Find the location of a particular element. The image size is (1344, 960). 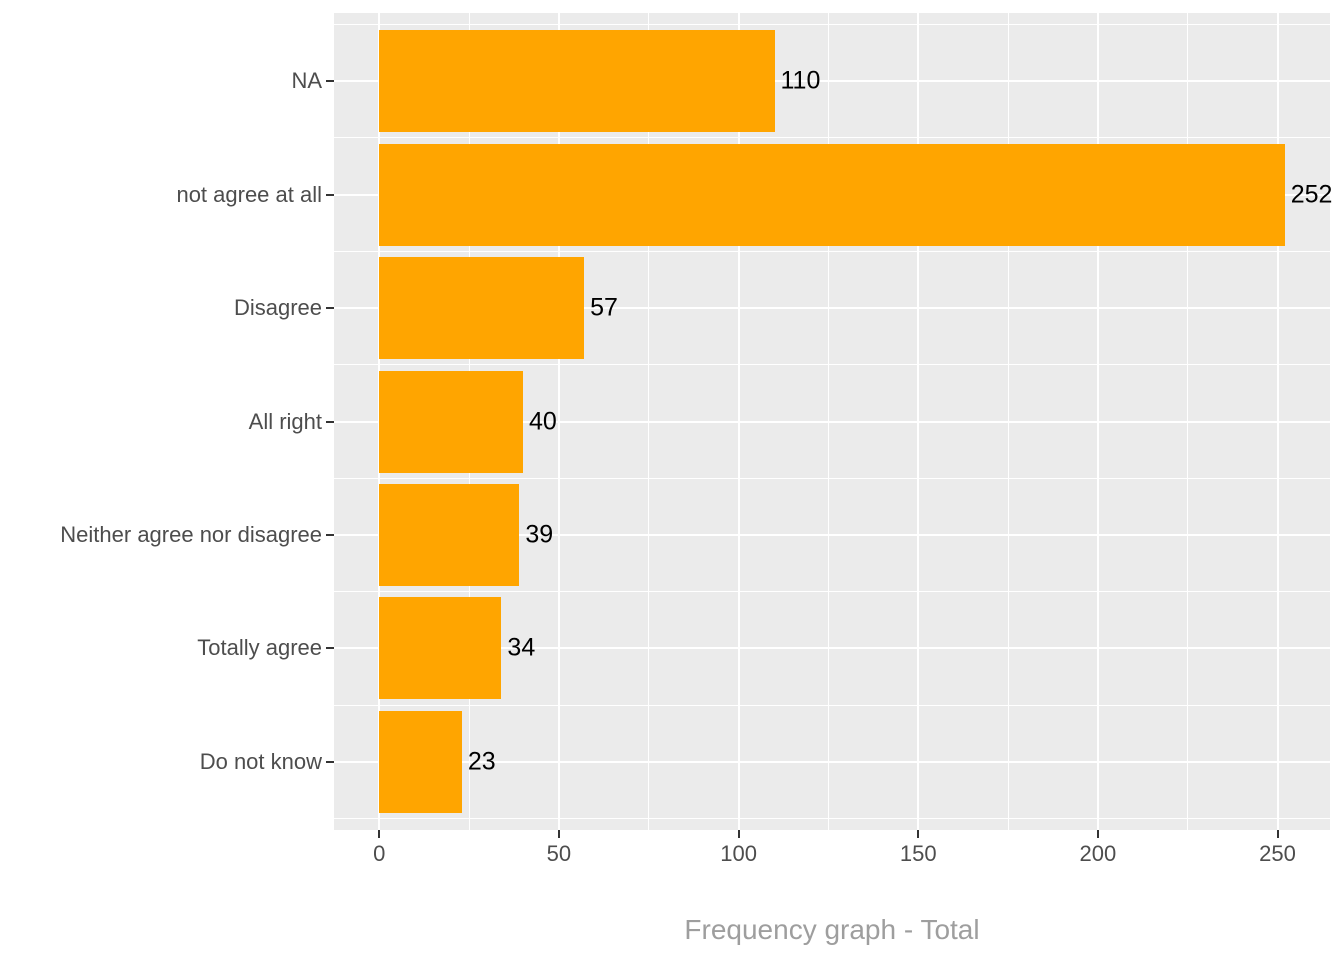

bar-value-label: 110 is located at coordinates (800, 80).